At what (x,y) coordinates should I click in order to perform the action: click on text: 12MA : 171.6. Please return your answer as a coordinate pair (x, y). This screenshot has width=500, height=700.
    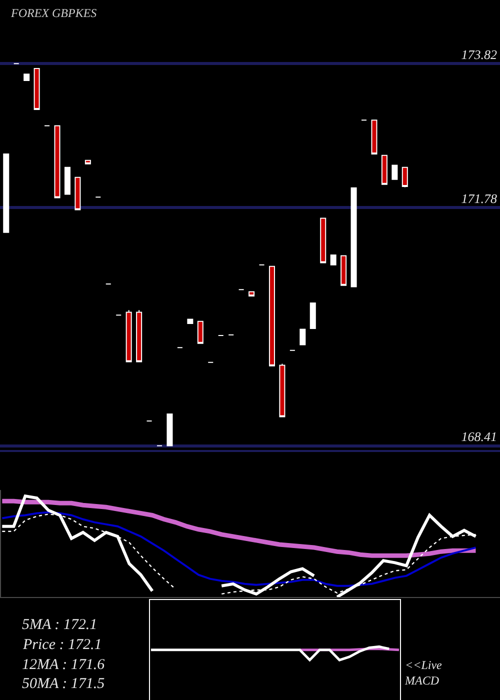
    Looking at the image, I should click on (64, 665).